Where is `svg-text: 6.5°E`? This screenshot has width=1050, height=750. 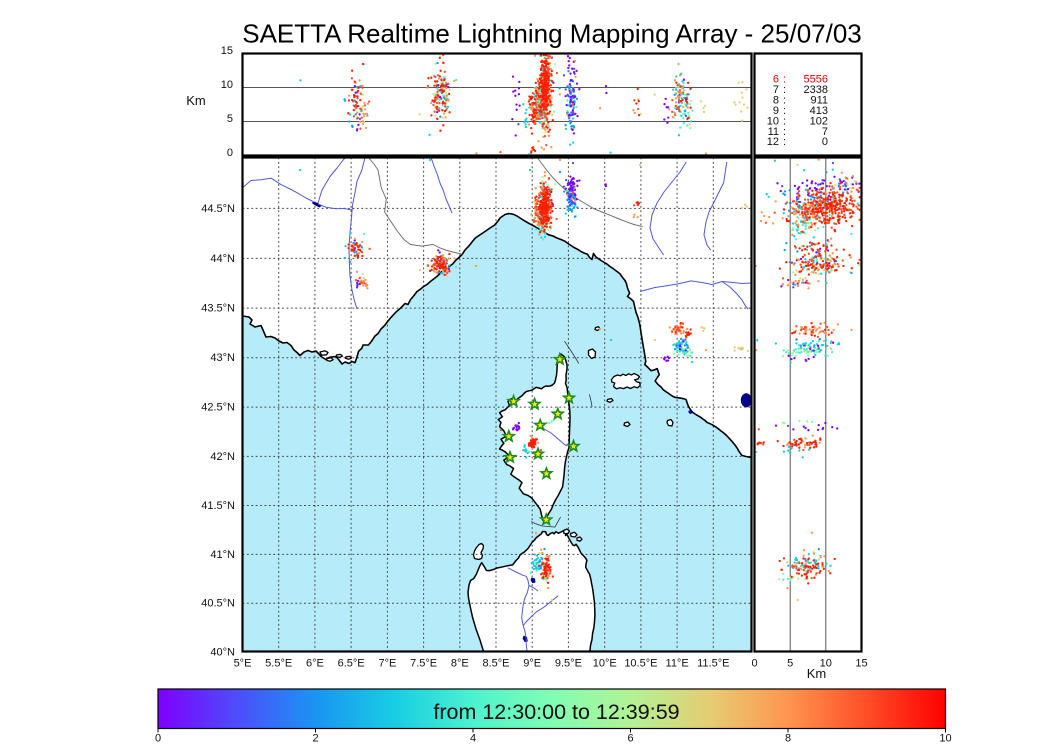 svg-text: 6.5°E is located at coordinates (351, 664).